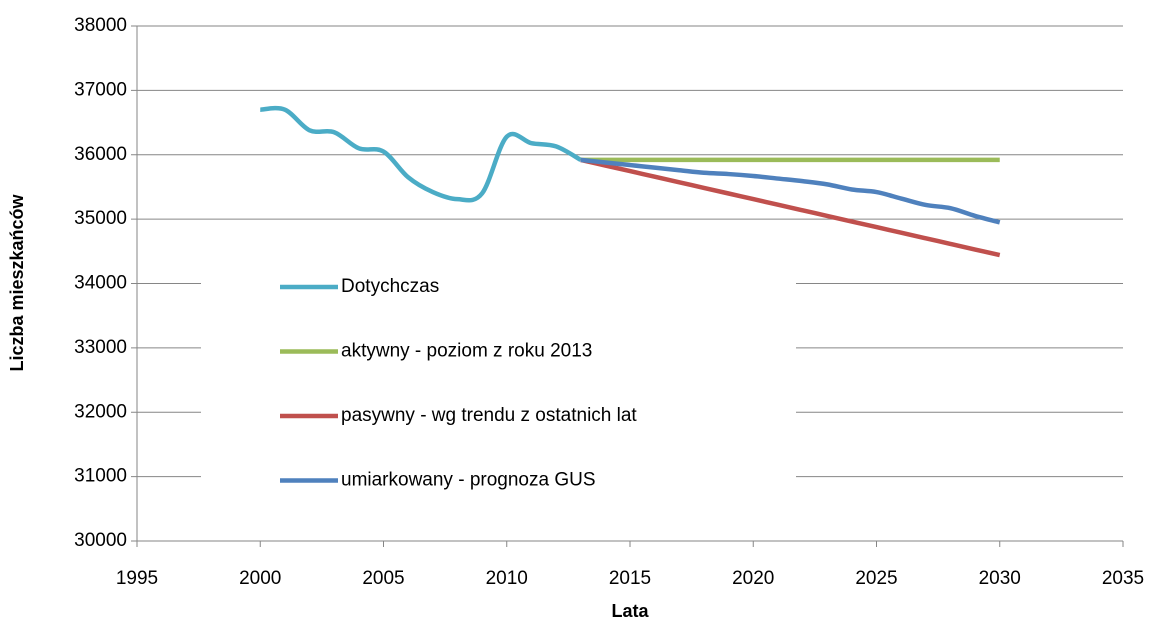 The image size is (1153, 623). What do you see at coordinates (383, 578) in the screenshot?
I see `x-tick-label: 2005` at bounding box center [383, 578].